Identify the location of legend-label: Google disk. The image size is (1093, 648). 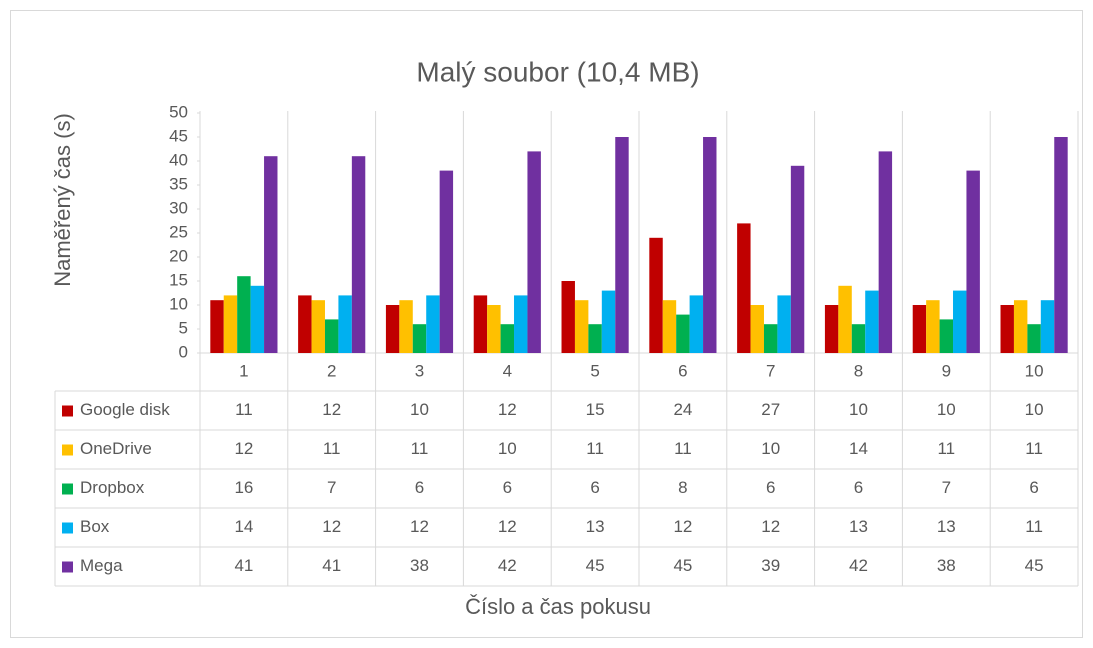
(125, 409).